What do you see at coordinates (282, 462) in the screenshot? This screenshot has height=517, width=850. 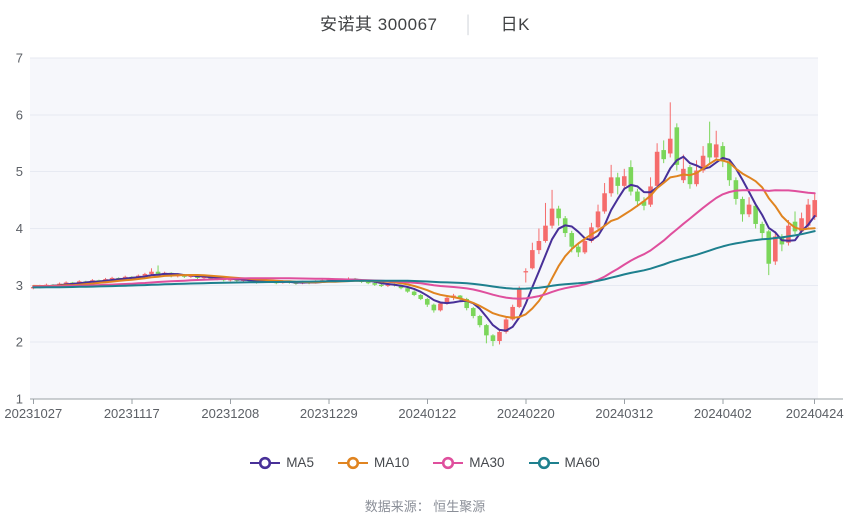 I see `legend-item-ma5: MA5` at bounding box center [282, 462].